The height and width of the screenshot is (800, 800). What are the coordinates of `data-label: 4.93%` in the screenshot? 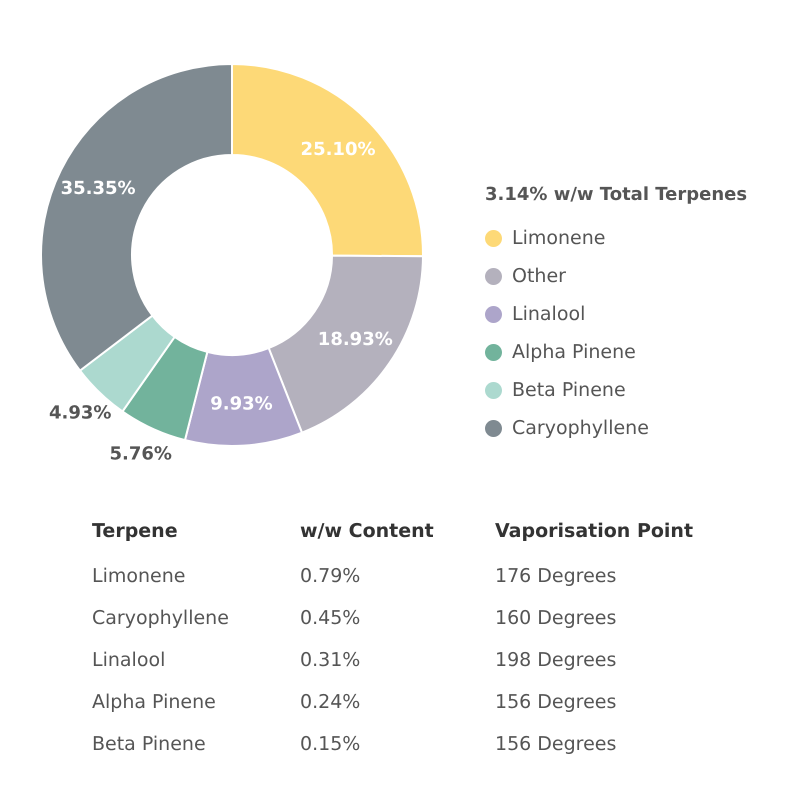 It's located at (80, 413).